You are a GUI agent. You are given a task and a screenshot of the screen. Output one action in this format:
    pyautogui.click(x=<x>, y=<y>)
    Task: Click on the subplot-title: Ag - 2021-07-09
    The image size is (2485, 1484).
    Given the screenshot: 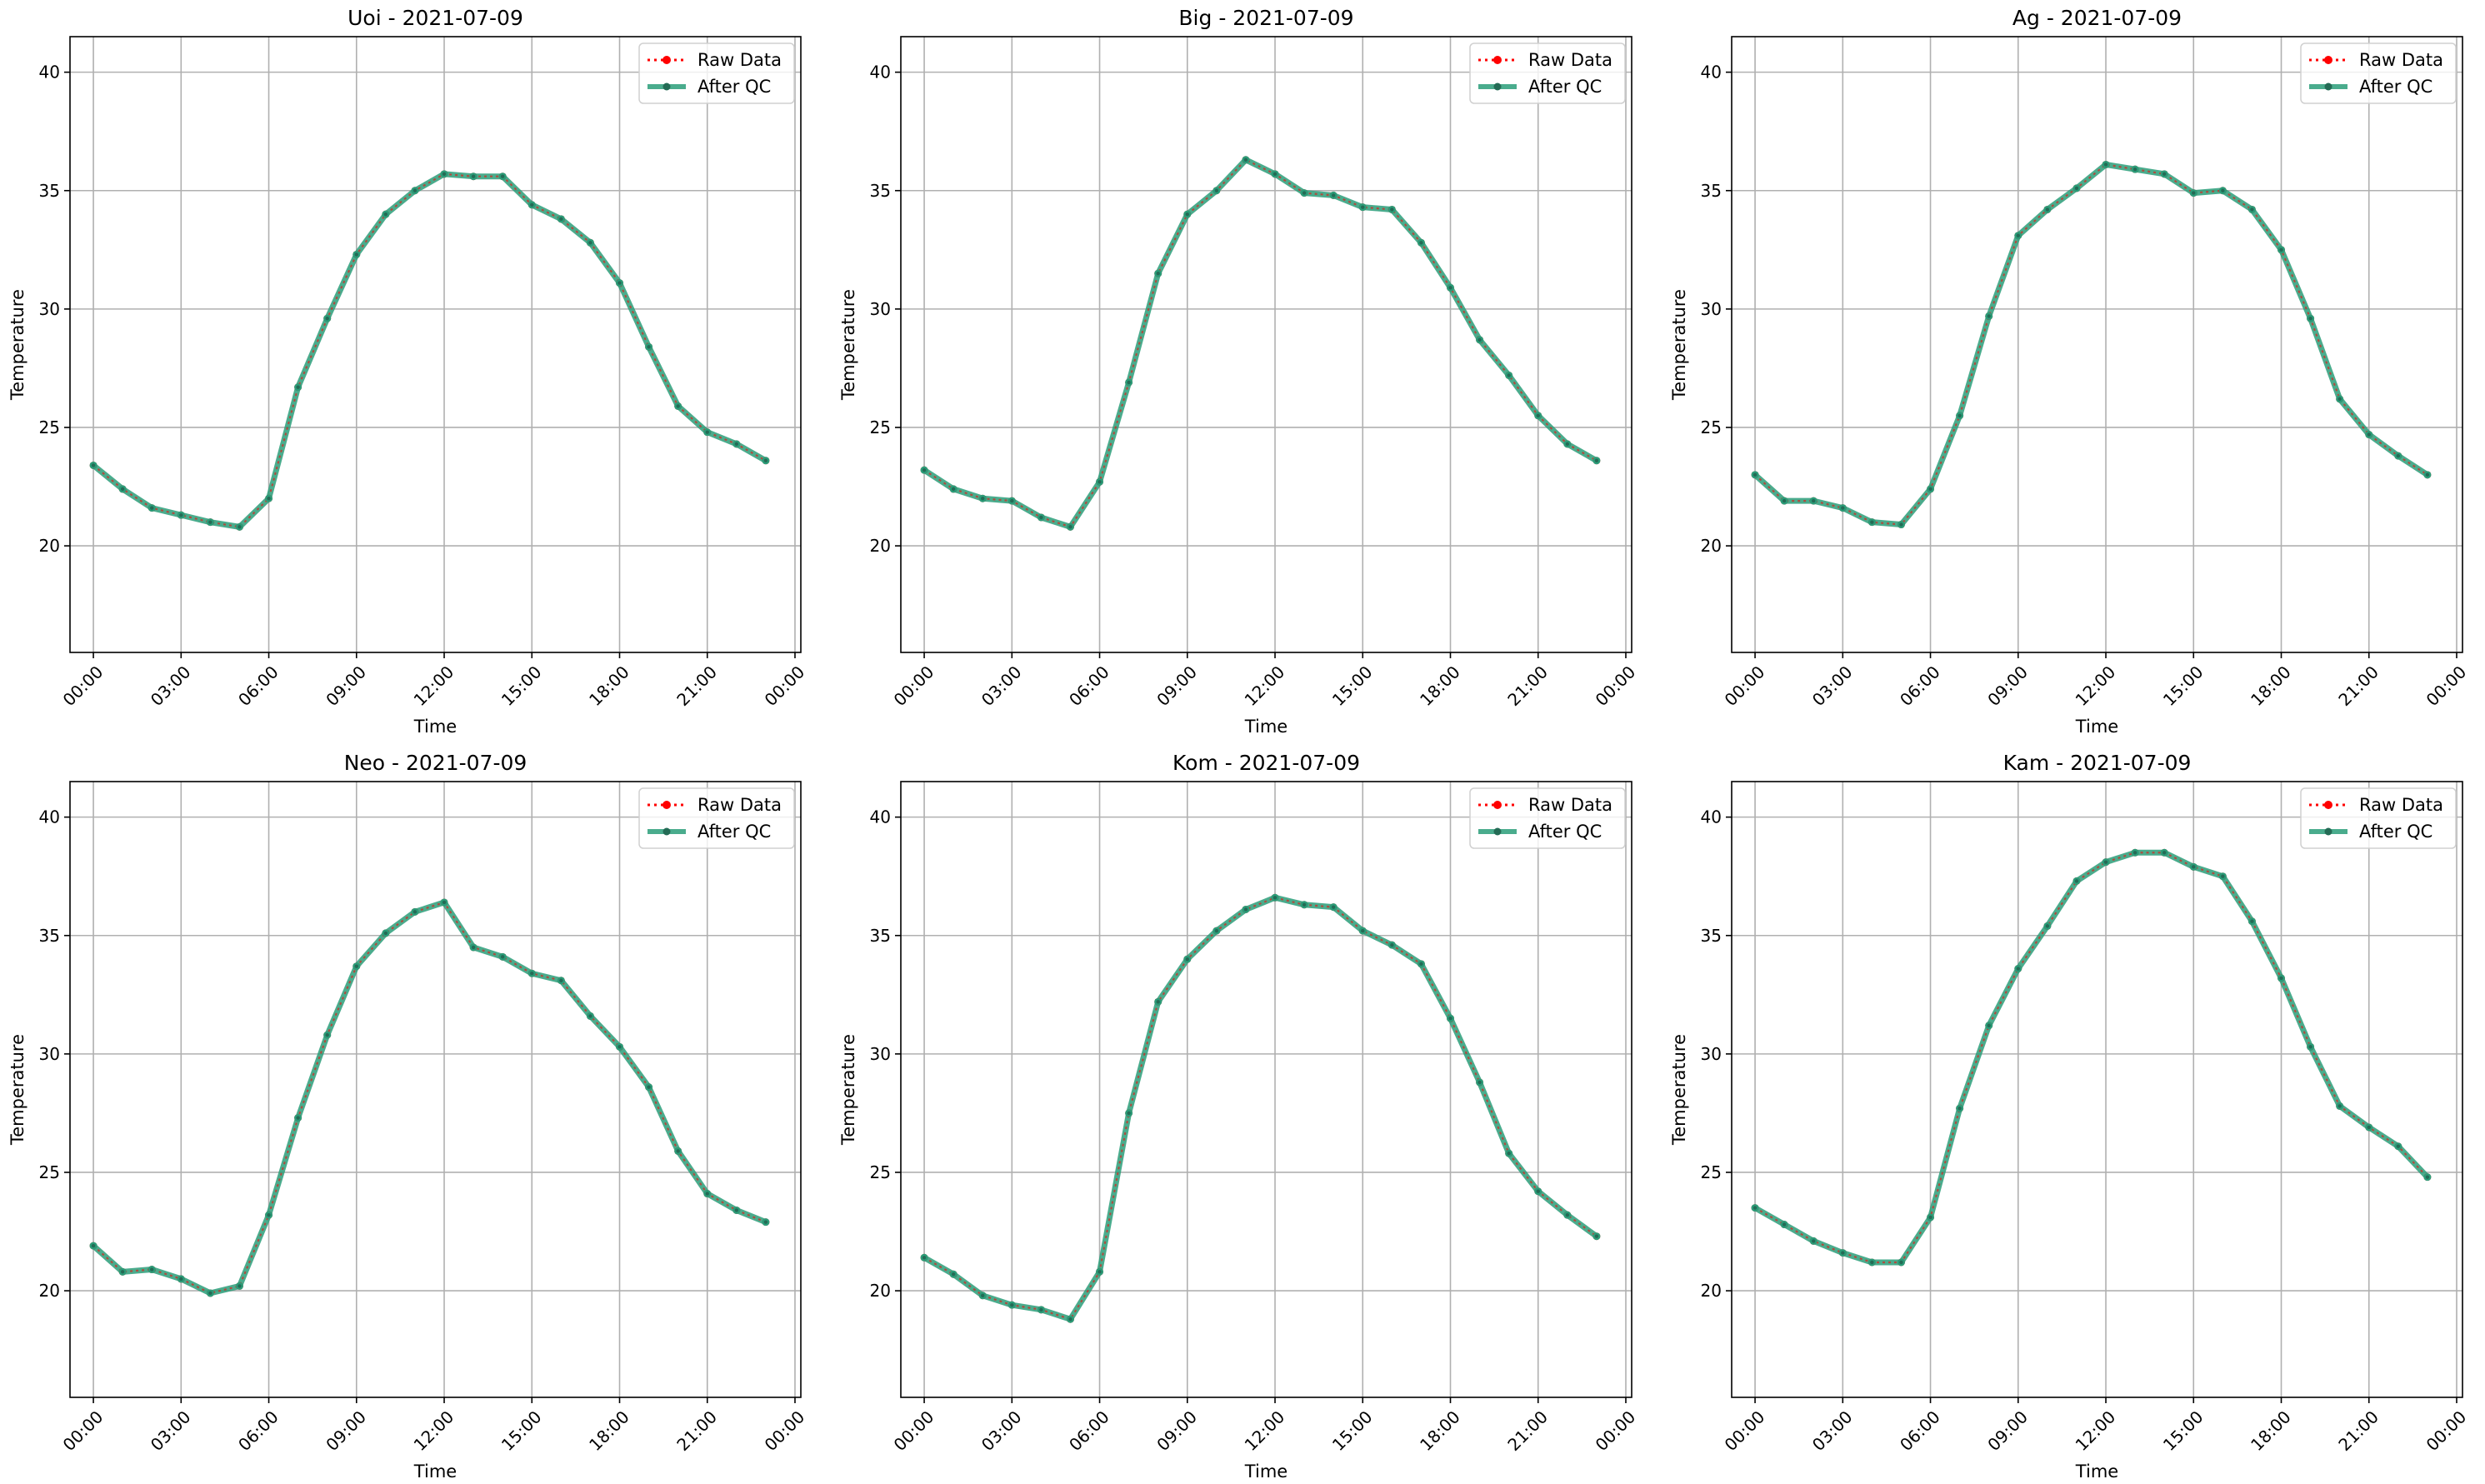 What is the action you would take?
    pyautogui.click(x=2097, y=18)
    